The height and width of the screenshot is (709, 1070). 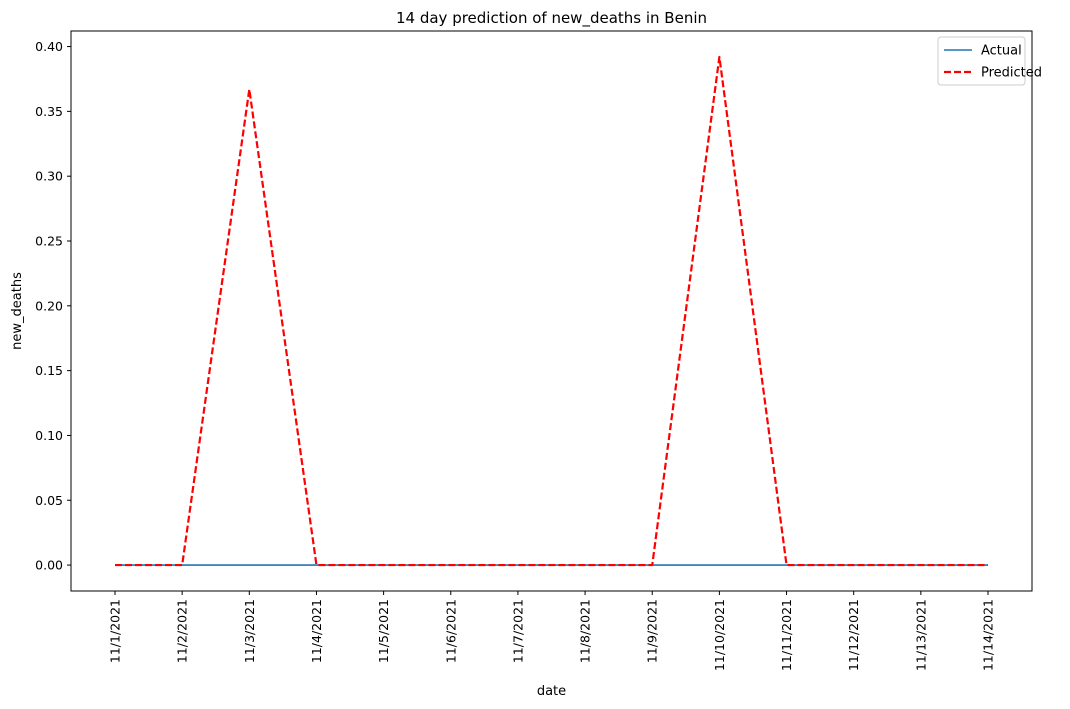 I want to click on x-tick-label: 11/10/2021, so click(x=719, y=635).